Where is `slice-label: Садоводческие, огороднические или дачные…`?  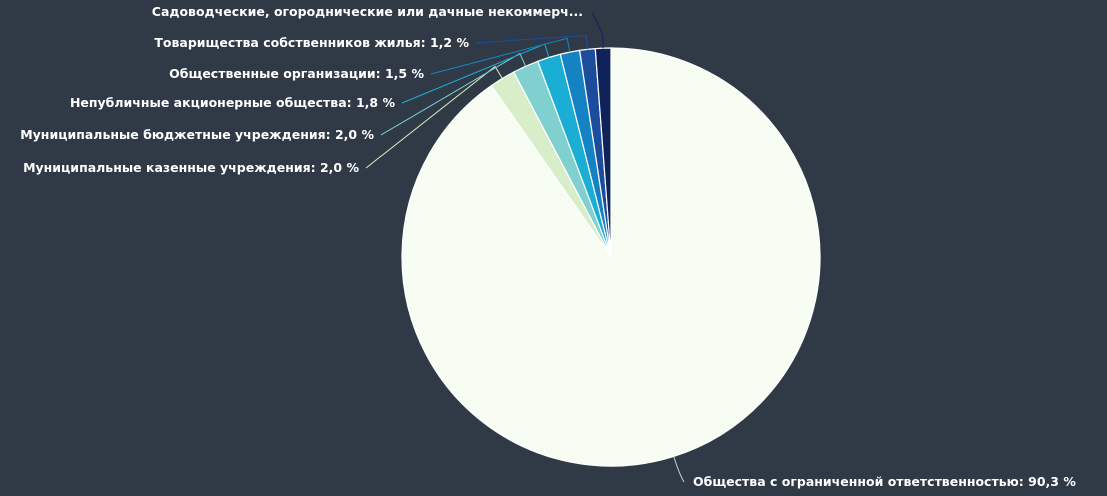 slice-label: Садоводческие, огороднические или дачные… is located at coordinates (367, 11).